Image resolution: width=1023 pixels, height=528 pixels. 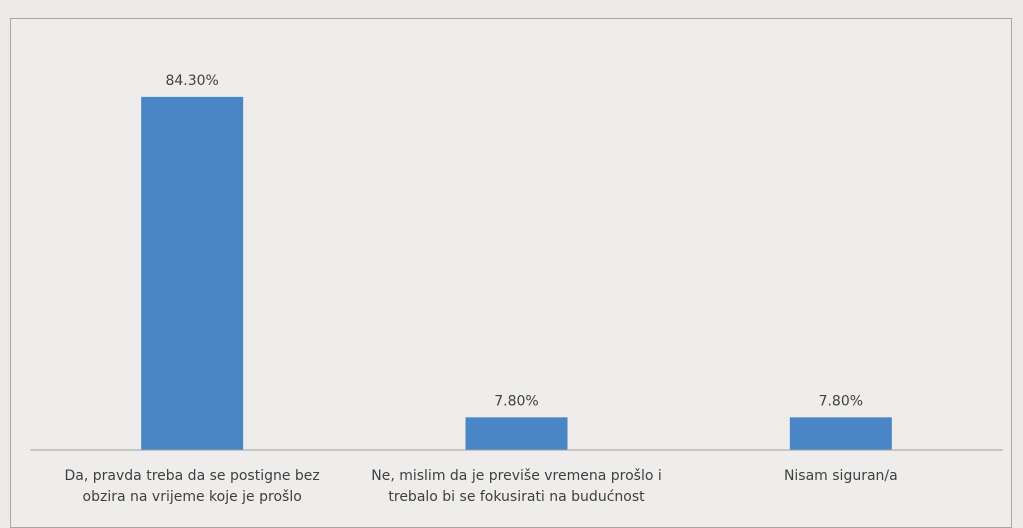 What do you see at coordinates (191, 81) in the screenshot?
I see `value-label: 84.30%` at bounding box center [191, 81].